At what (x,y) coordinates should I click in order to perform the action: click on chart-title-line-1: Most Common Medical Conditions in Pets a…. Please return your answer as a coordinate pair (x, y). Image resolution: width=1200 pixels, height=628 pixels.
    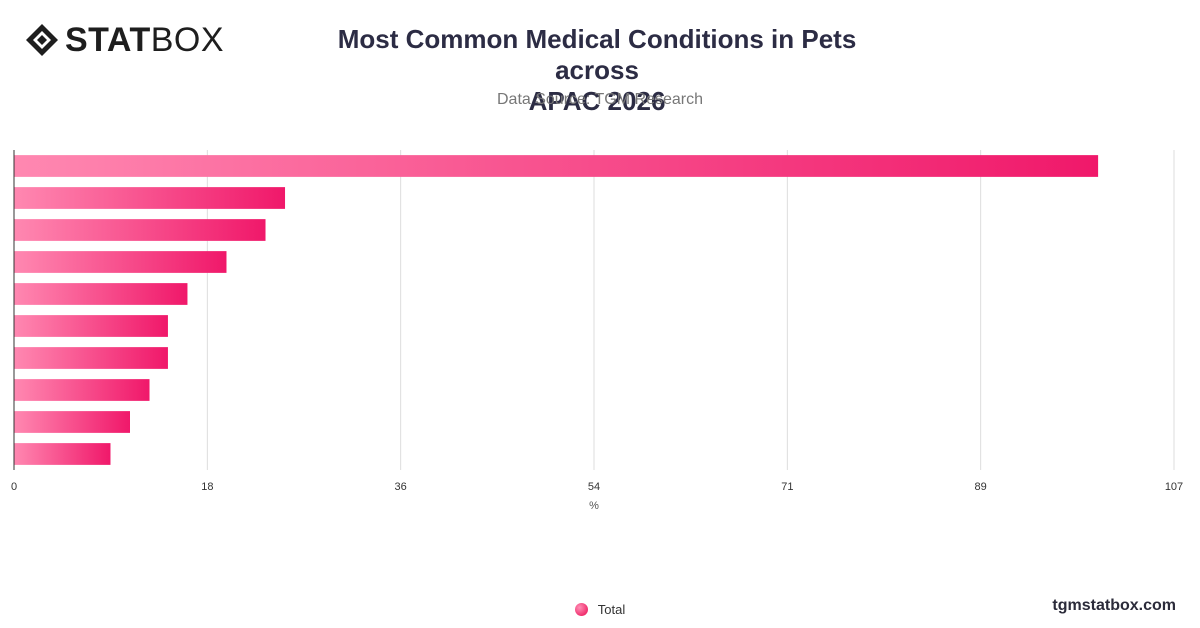
    Looking at the image, I should click on (597, 54).